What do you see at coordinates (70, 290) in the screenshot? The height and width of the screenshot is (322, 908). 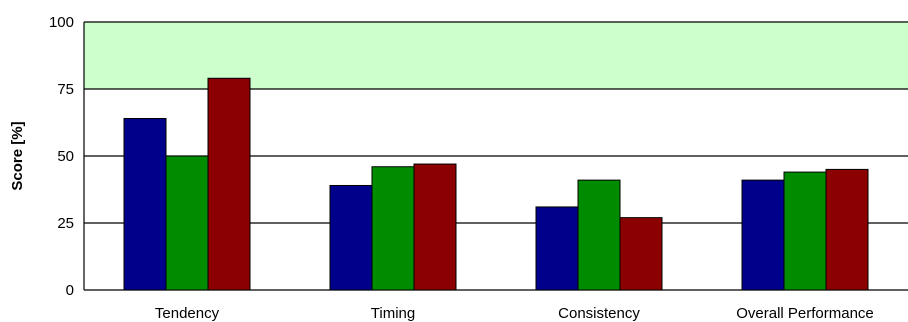 I see `y-tick-label: 0` at bounding box center [70, 290].